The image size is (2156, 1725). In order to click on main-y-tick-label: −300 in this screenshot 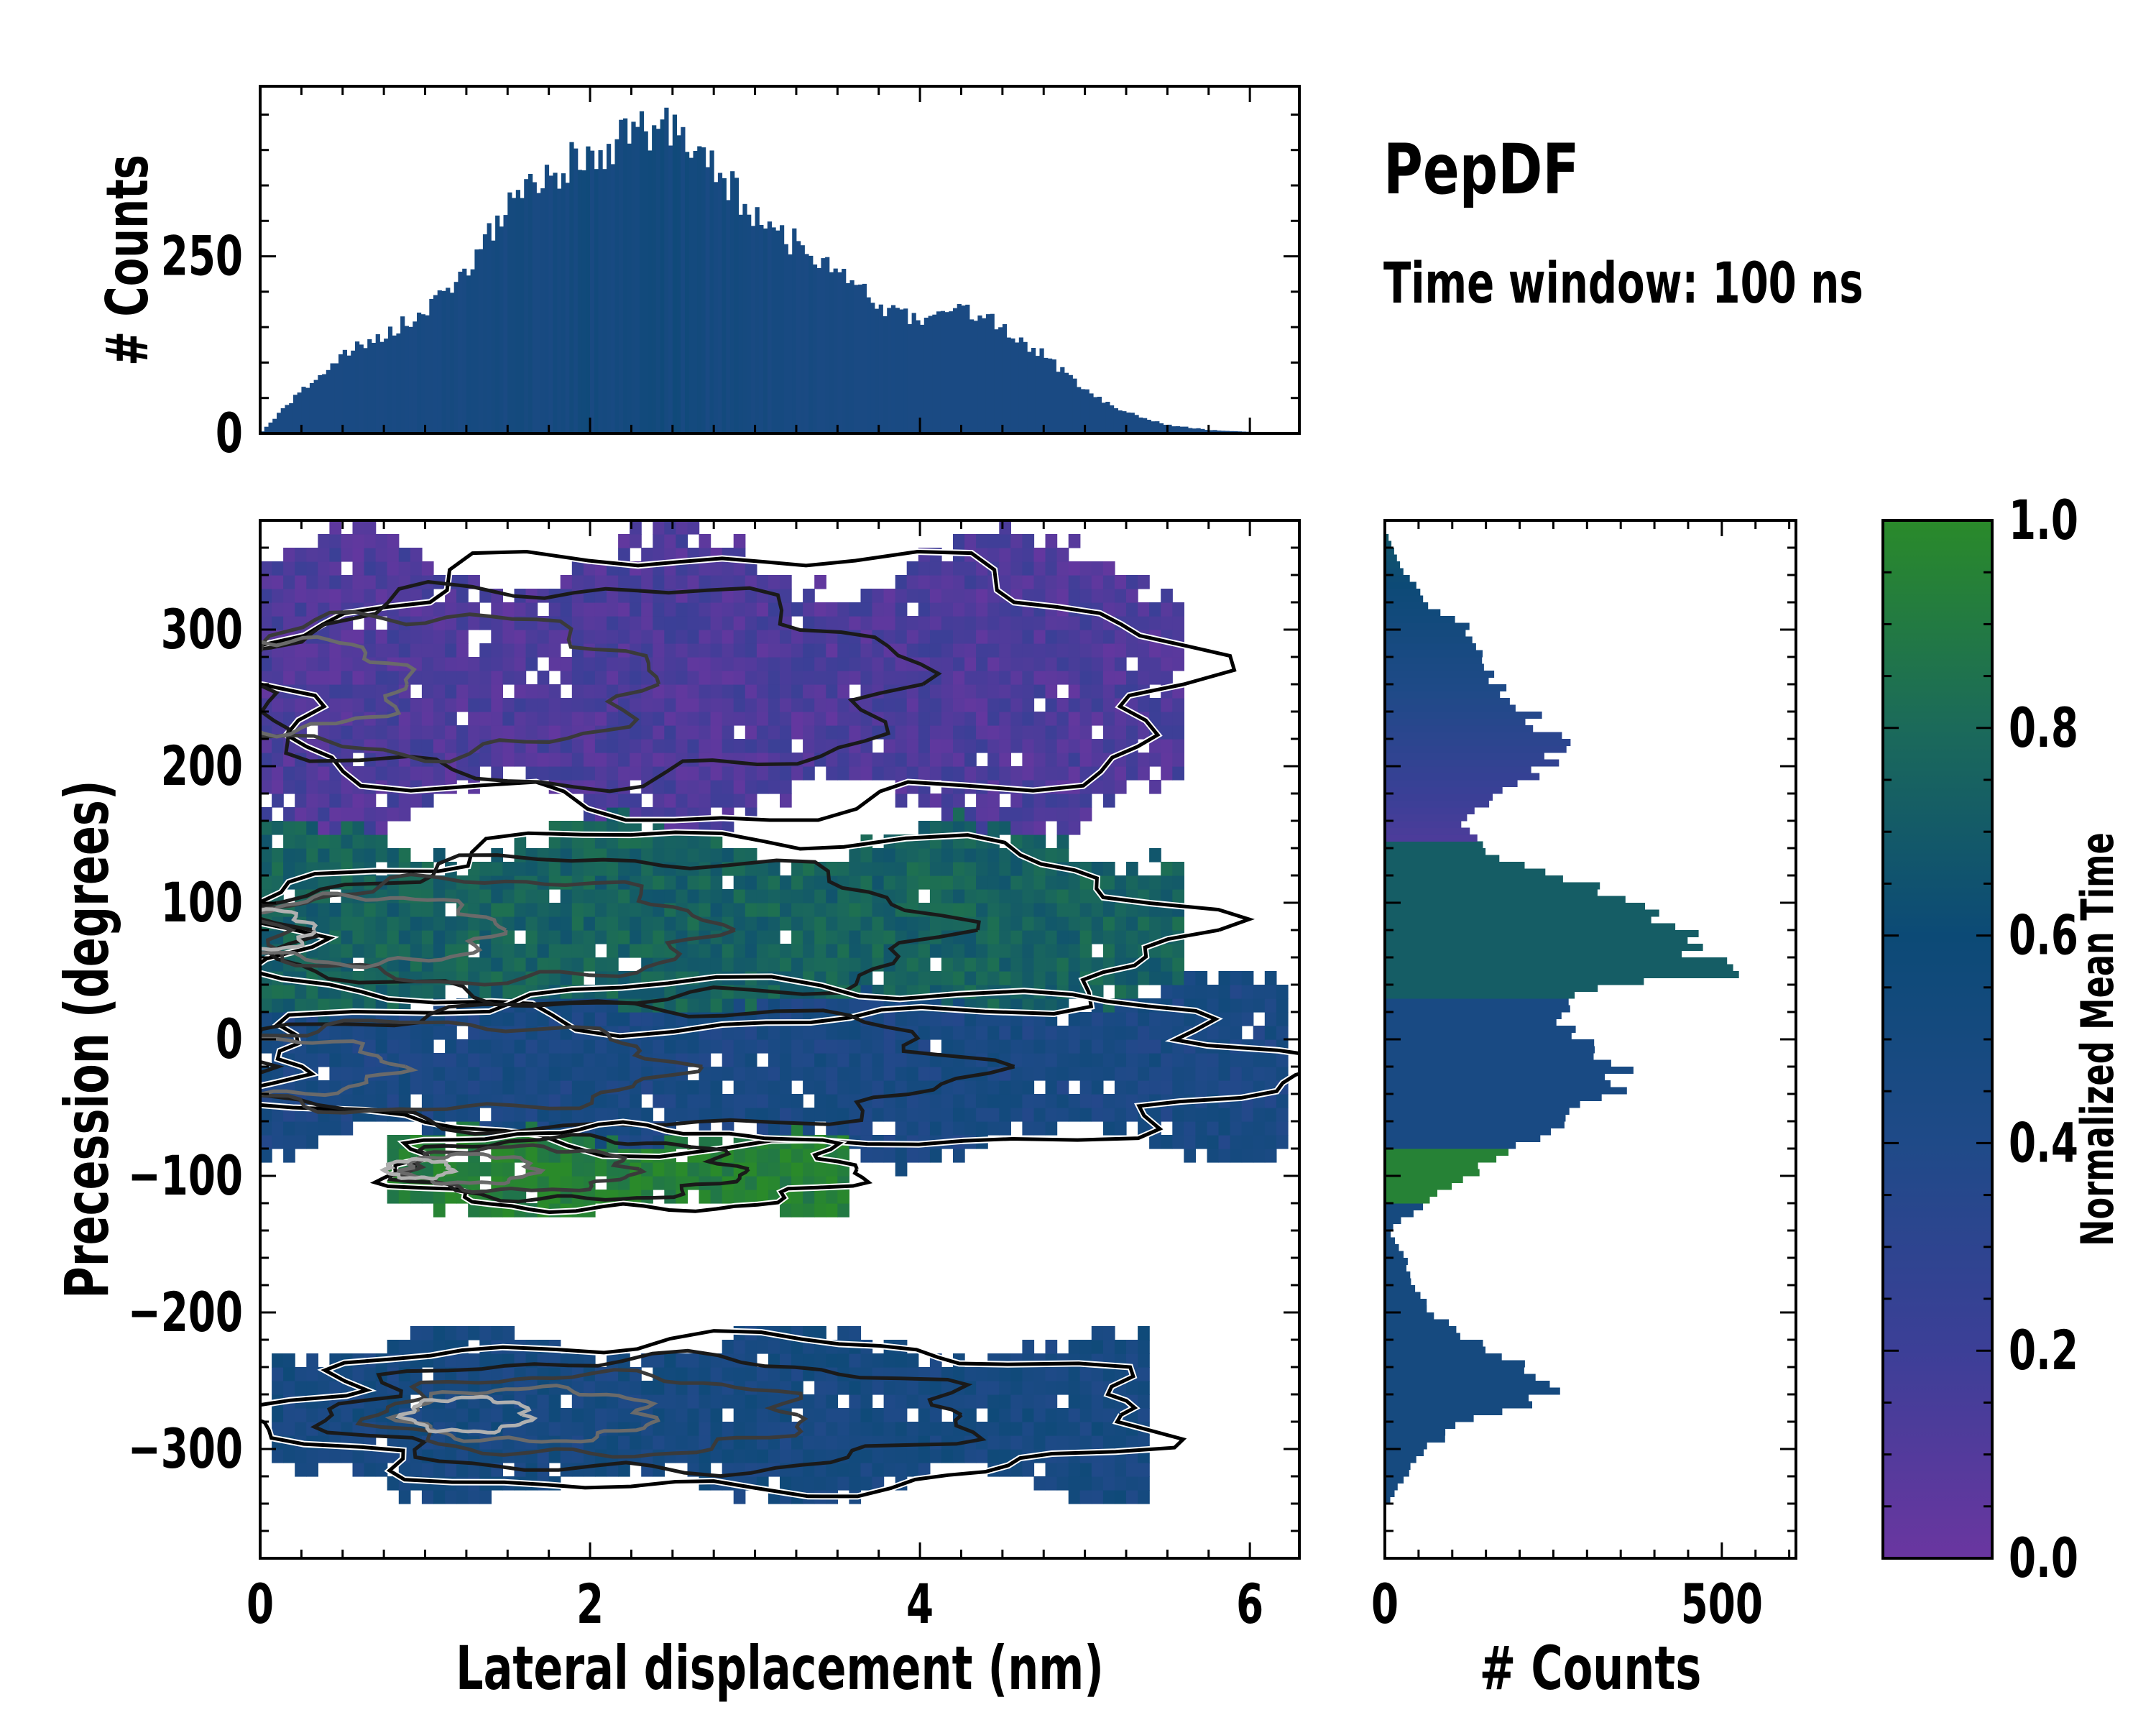, I will do `click(185, 1449)`.